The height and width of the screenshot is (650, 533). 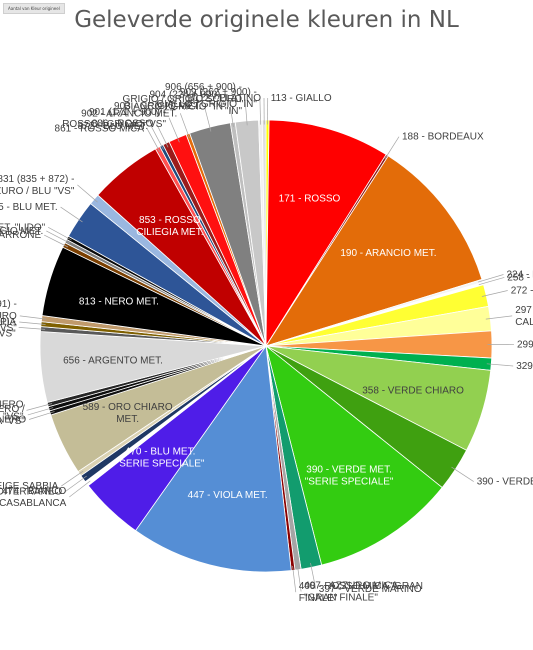 I want to click on slice-label-706-809-601-grigio-nero-vs: 706 (809 + 601) -GRIGIO / NERO "VS", so click(x=8, y=327).